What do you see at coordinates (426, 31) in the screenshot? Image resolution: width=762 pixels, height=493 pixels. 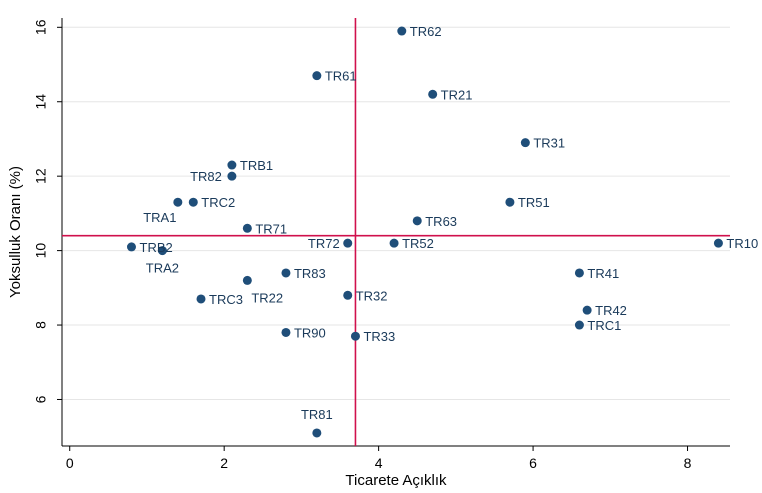 I see `point-label: TR62` at bounding box center [426, 31].